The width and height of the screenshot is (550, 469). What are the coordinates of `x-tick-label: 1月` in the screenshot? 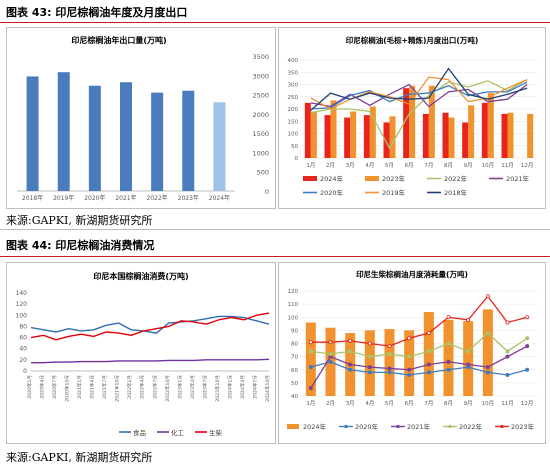 It's located at (310, 165).